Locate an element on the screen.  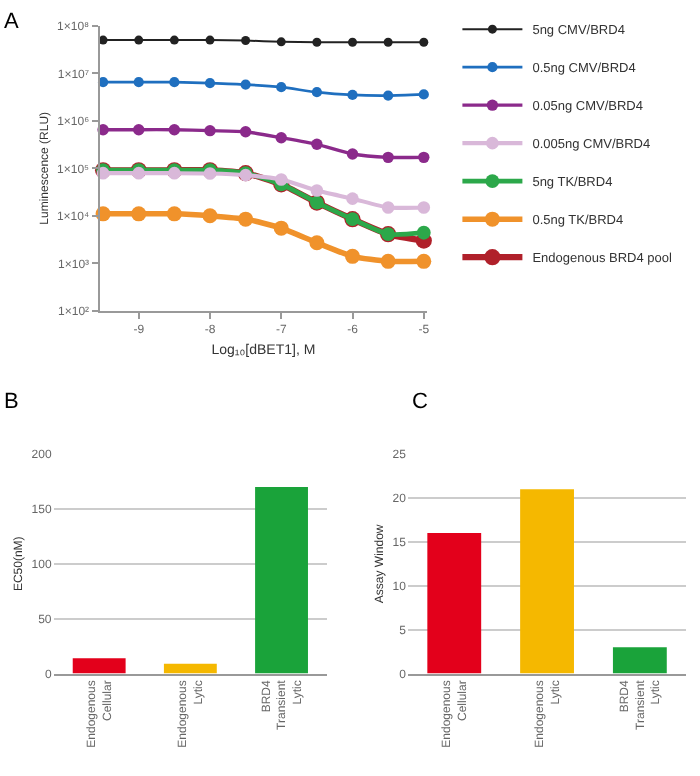
chart-title: A is located at coordinates (12, 22).